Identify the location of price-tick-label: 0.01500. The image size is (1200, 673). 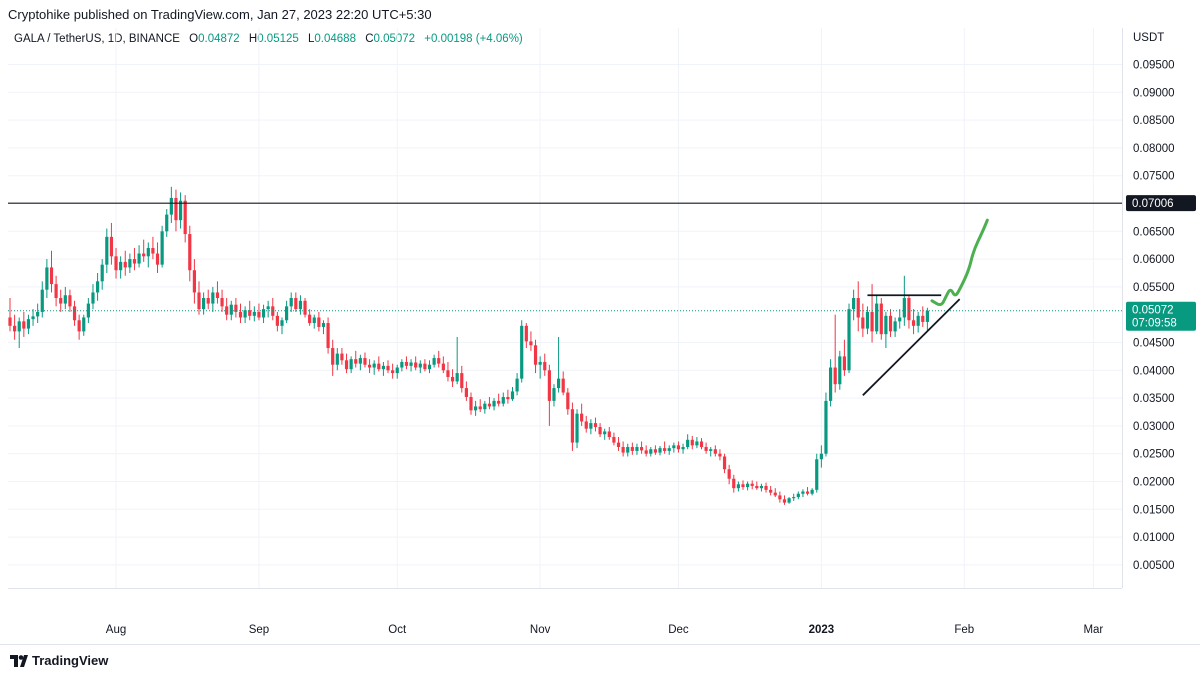
(1154, 510).